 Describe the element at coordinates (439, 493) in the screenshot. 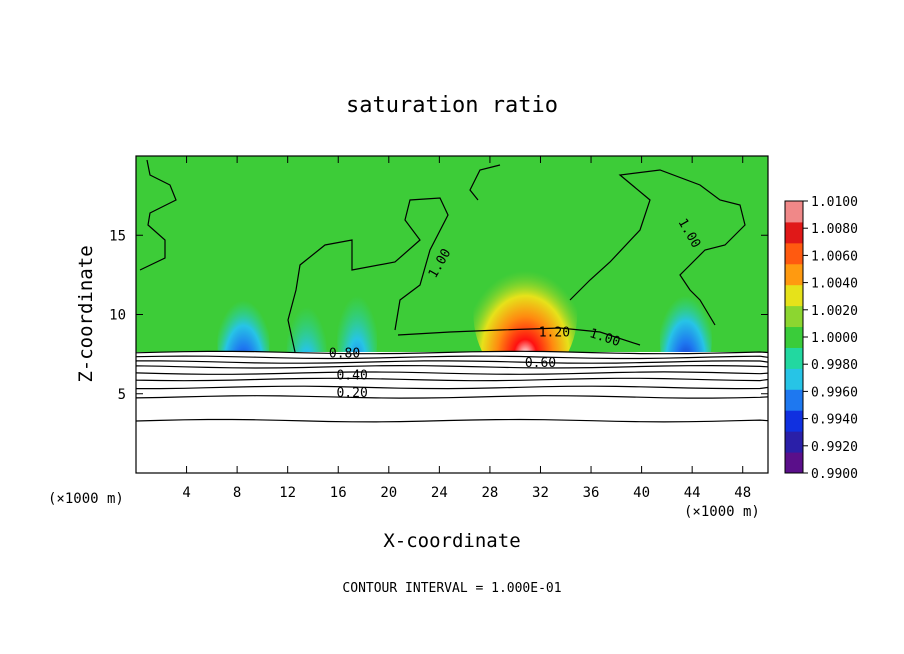

I see `x-tick-label: 24` at that location.